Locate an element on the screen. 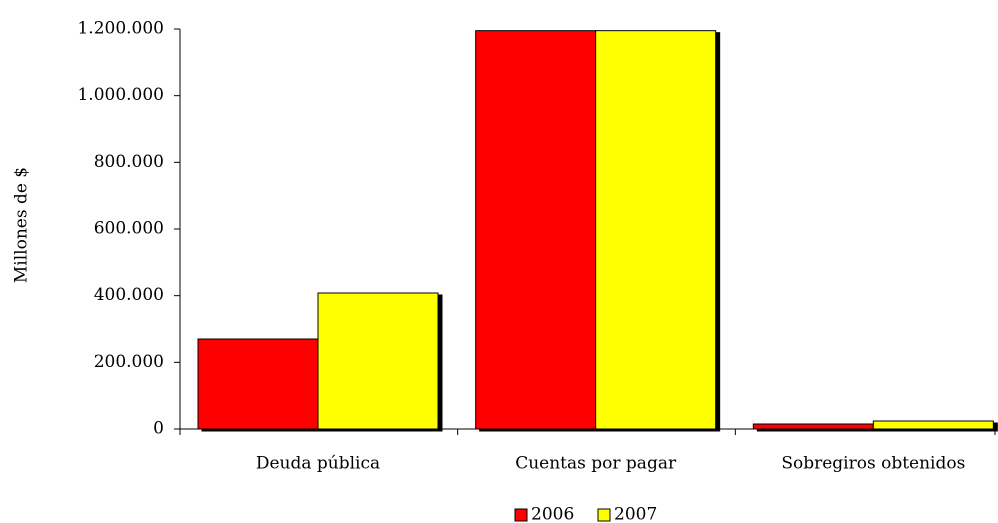 The image size is (998, 523). legend-label: 2007 is located at coordinates (635, 514).